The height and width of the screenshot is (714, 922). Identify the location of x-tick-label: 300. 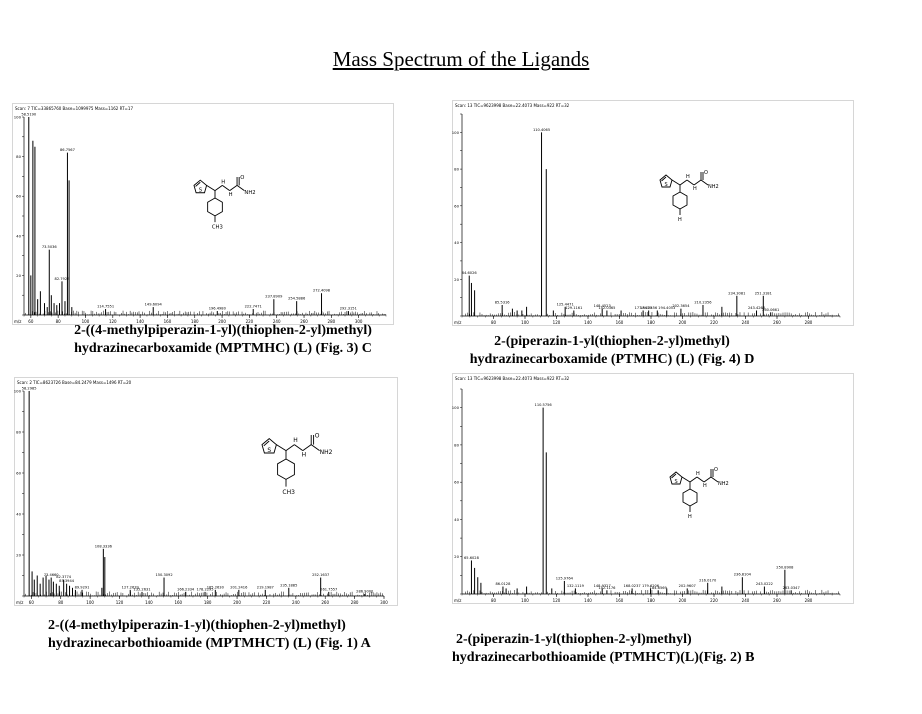
(359, 321).